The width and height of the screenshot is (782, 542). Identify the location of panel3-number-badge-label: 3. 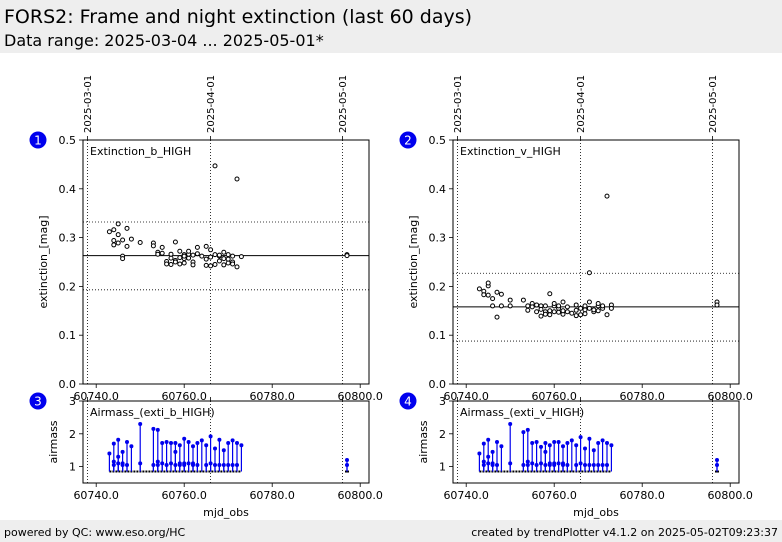
(38, 402).